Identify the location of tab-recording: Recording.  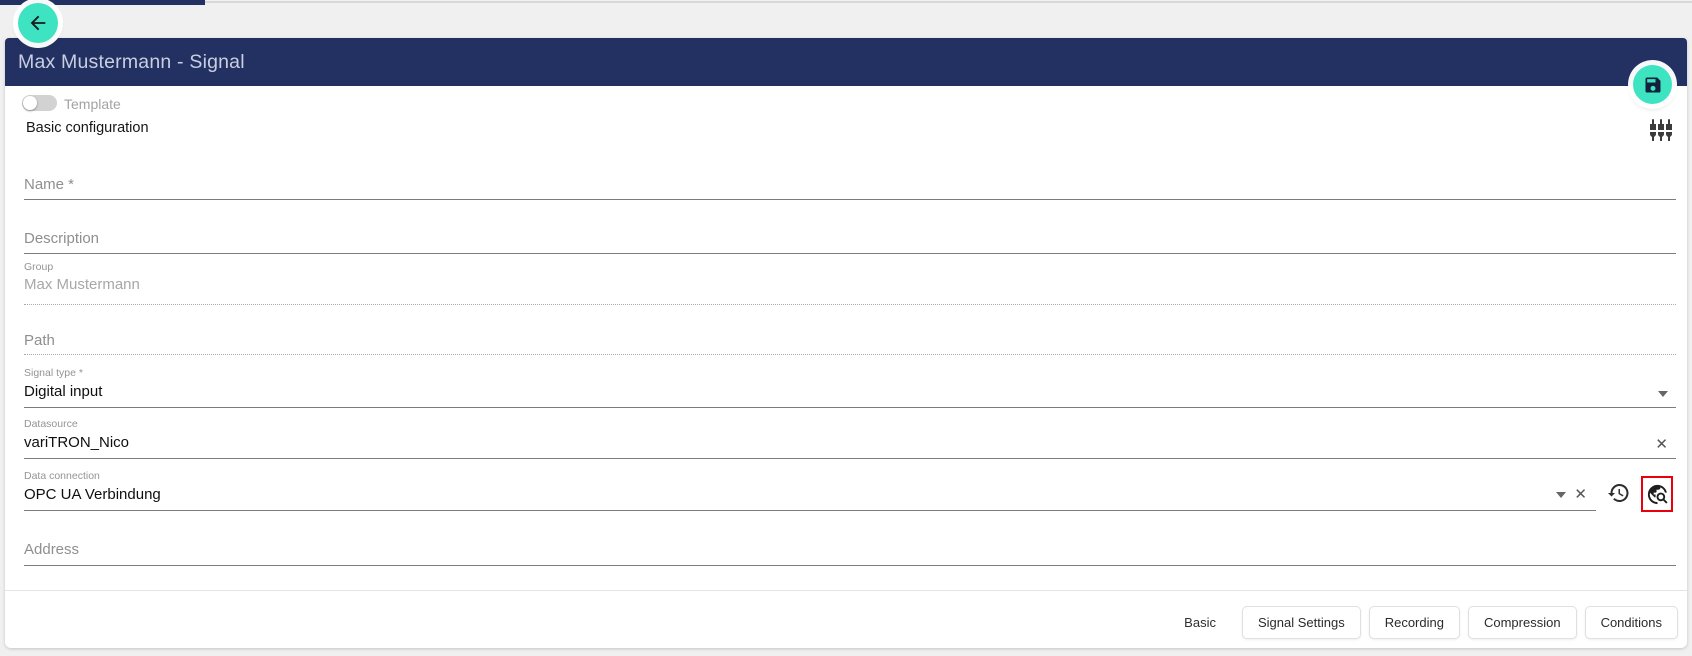
(1414, 622).